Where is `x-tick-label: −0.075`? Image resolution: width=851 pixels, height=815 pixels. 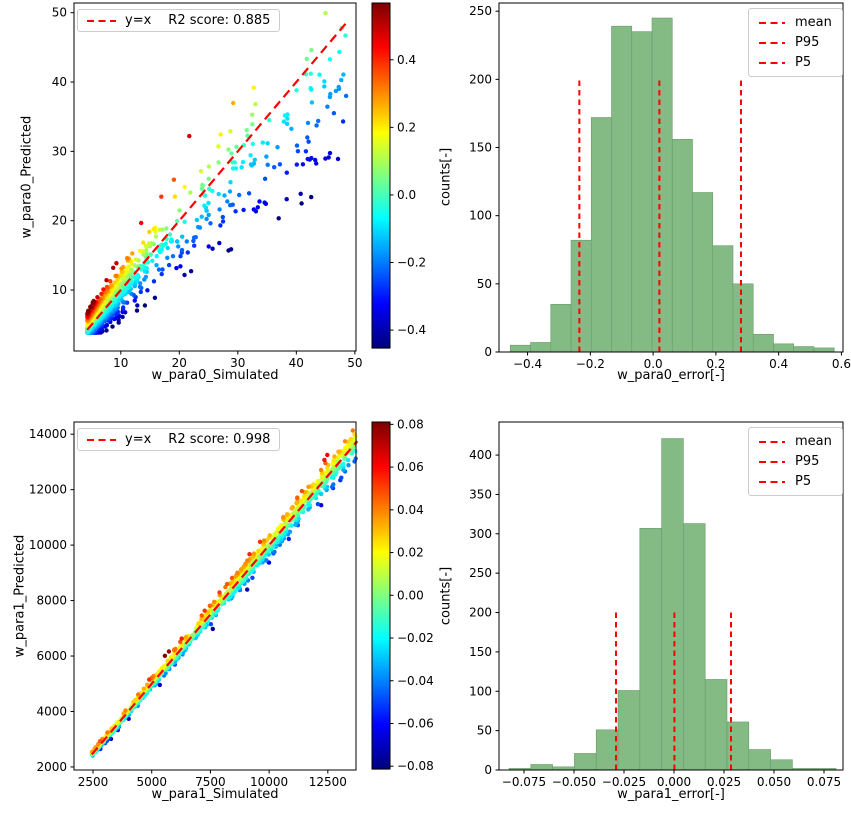 x-tick-label: −0.075 is located at coordinates (524, 782).